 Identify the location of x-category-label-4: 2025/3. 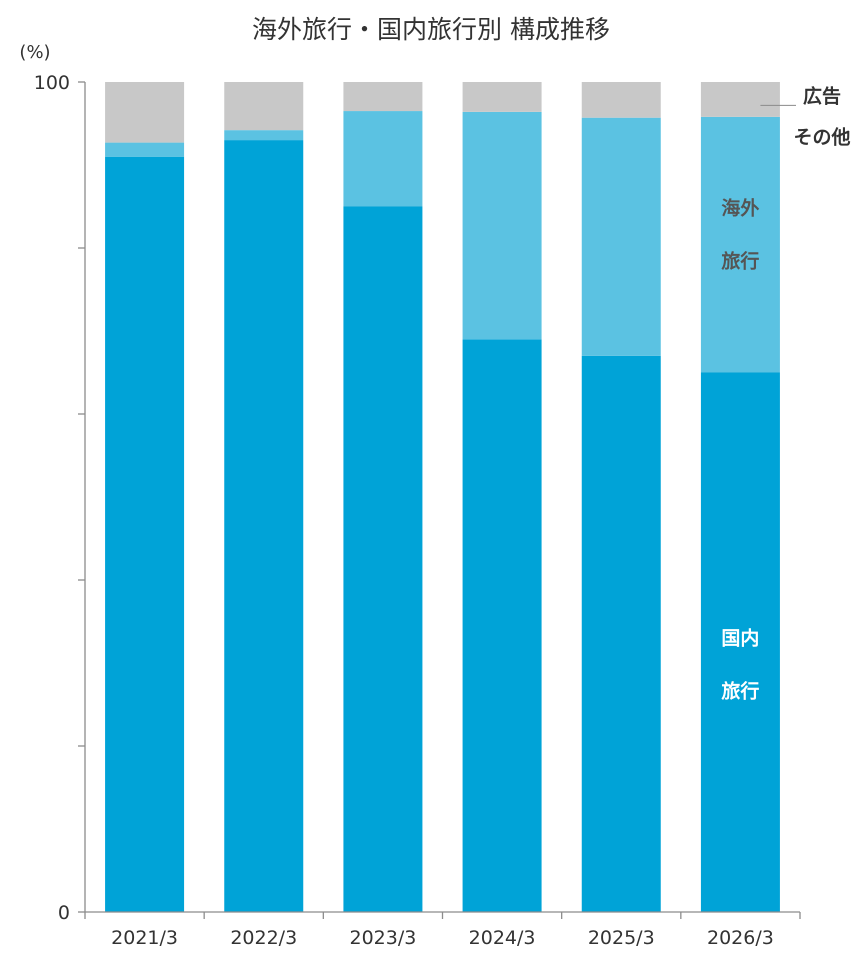
(621, 938).